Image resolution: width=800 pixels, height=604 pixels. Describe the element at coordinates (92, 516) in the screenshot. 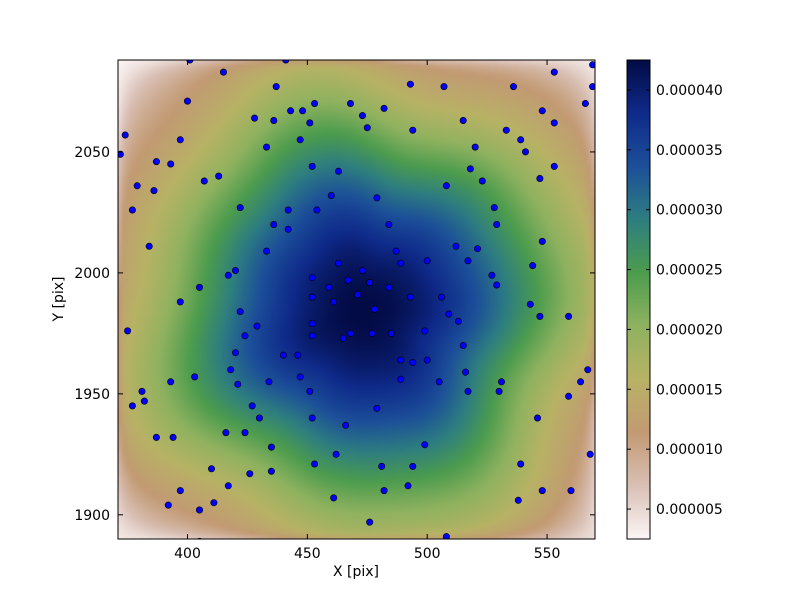

I see `y-tick-label: 1900` at that location.